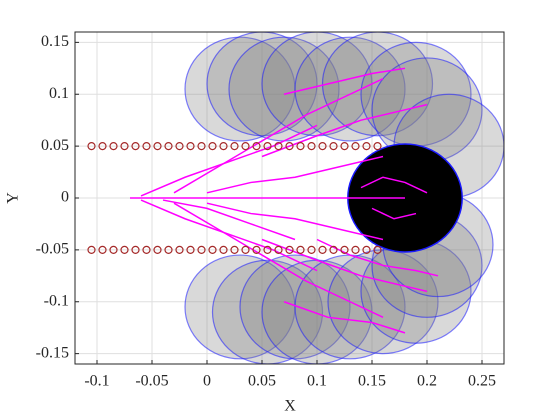  What do you see at coordinates (59, 93) in the screenshot?
I see `y-tick-label: 0.1` at bounding box center [59, 93].